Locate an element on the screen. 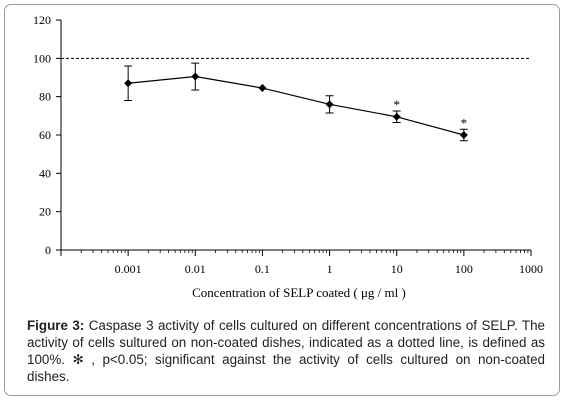 This screenshot has height=401, width=566. y-tick-label: 100 is located at coordinates (42, 58).